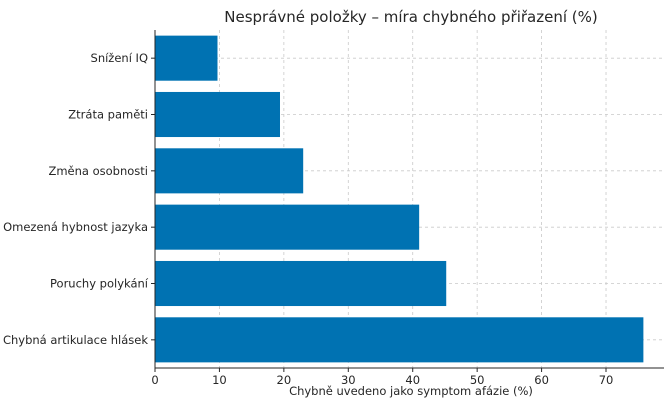  I want to click on x-tick-label: 10, so click(219, 380).